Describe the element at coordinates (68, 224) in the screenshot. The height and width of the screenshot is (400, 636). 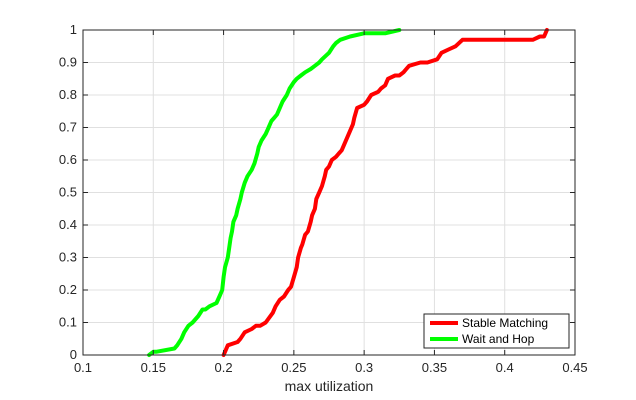
I see `y-tick-label: 0.4` at that location.